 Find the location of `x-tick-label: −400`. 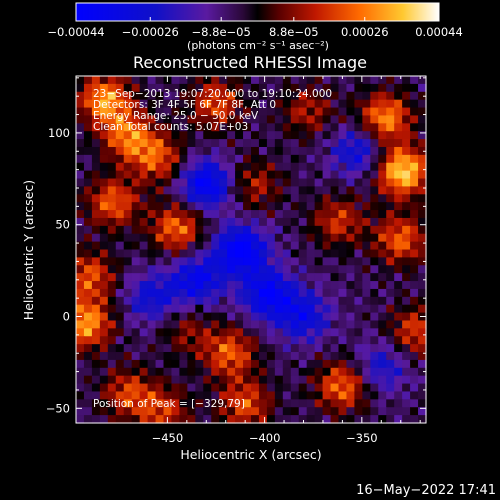

x-tick-label: −400 is located at coordinates (265, 438).